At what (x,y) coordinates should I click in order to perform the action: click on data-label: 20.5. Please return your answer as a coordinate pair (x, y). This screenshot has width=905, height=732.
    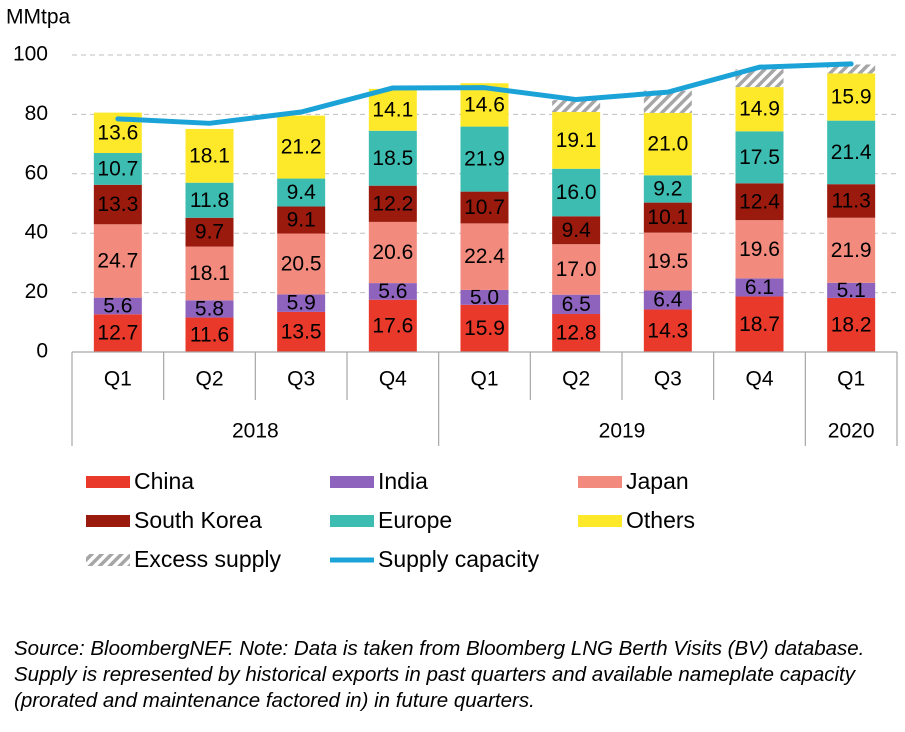
    Looking at the image, I should click on (301, 263).